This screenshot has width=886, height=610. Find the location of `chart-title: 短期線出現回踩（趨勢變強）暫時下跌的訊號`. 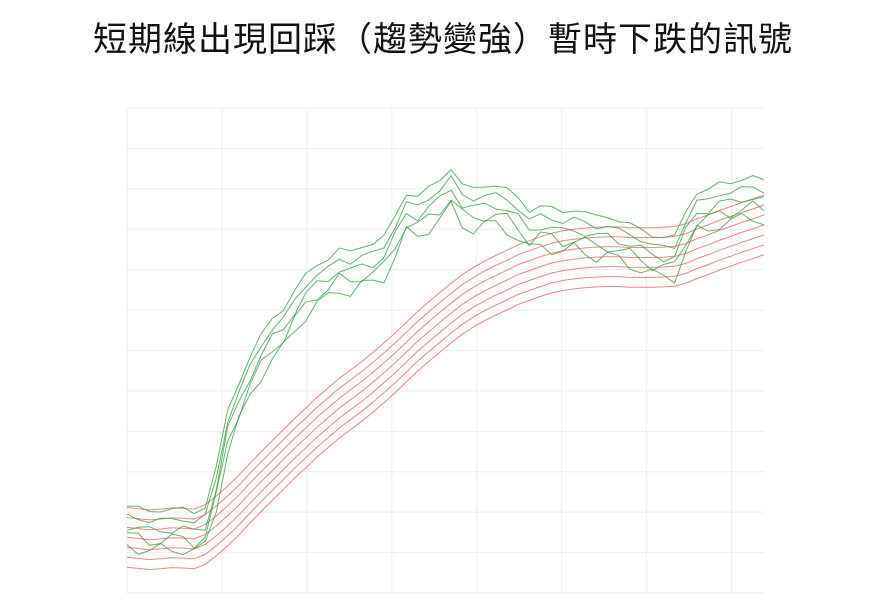

chart-title: 短期線出現回踩（趨勢變強）暫時下跌的訊號 is located at coordinates (443, 40).